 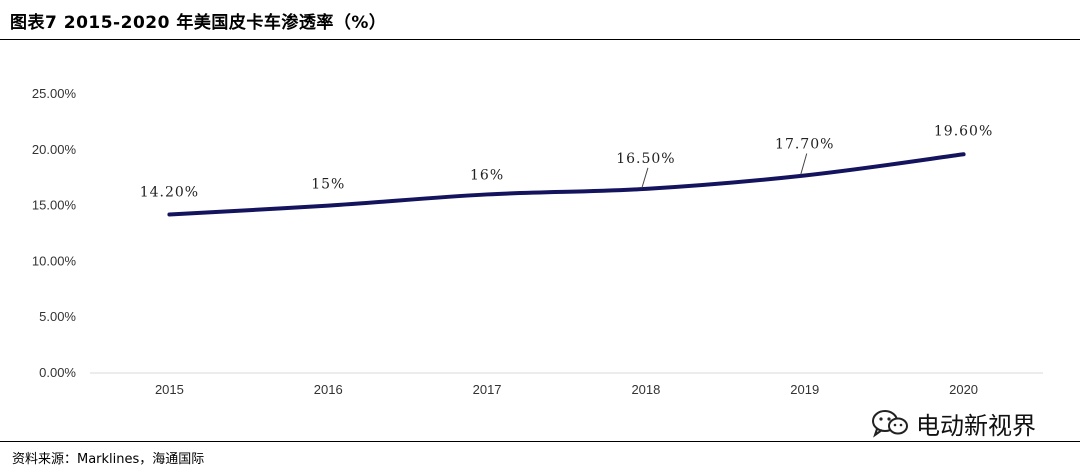 What do you see at coordinates (108, 459) in the screenshot?
I see `source-note: 资料来源：Marklines，海通国际` at bounding box center [108, 459].